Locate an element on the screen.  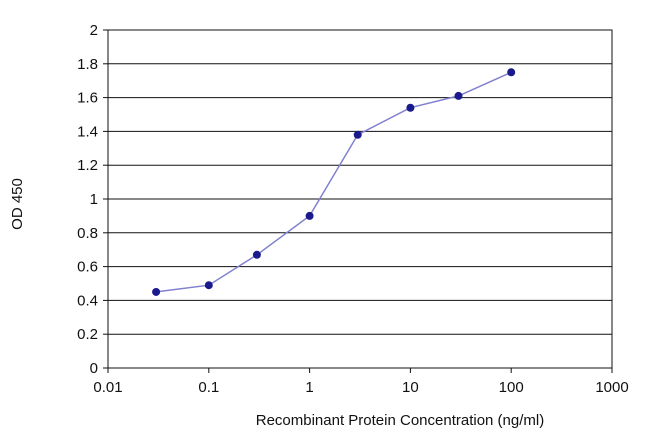
y-axis-title: OD 450 is located at coordinates (17, 204).